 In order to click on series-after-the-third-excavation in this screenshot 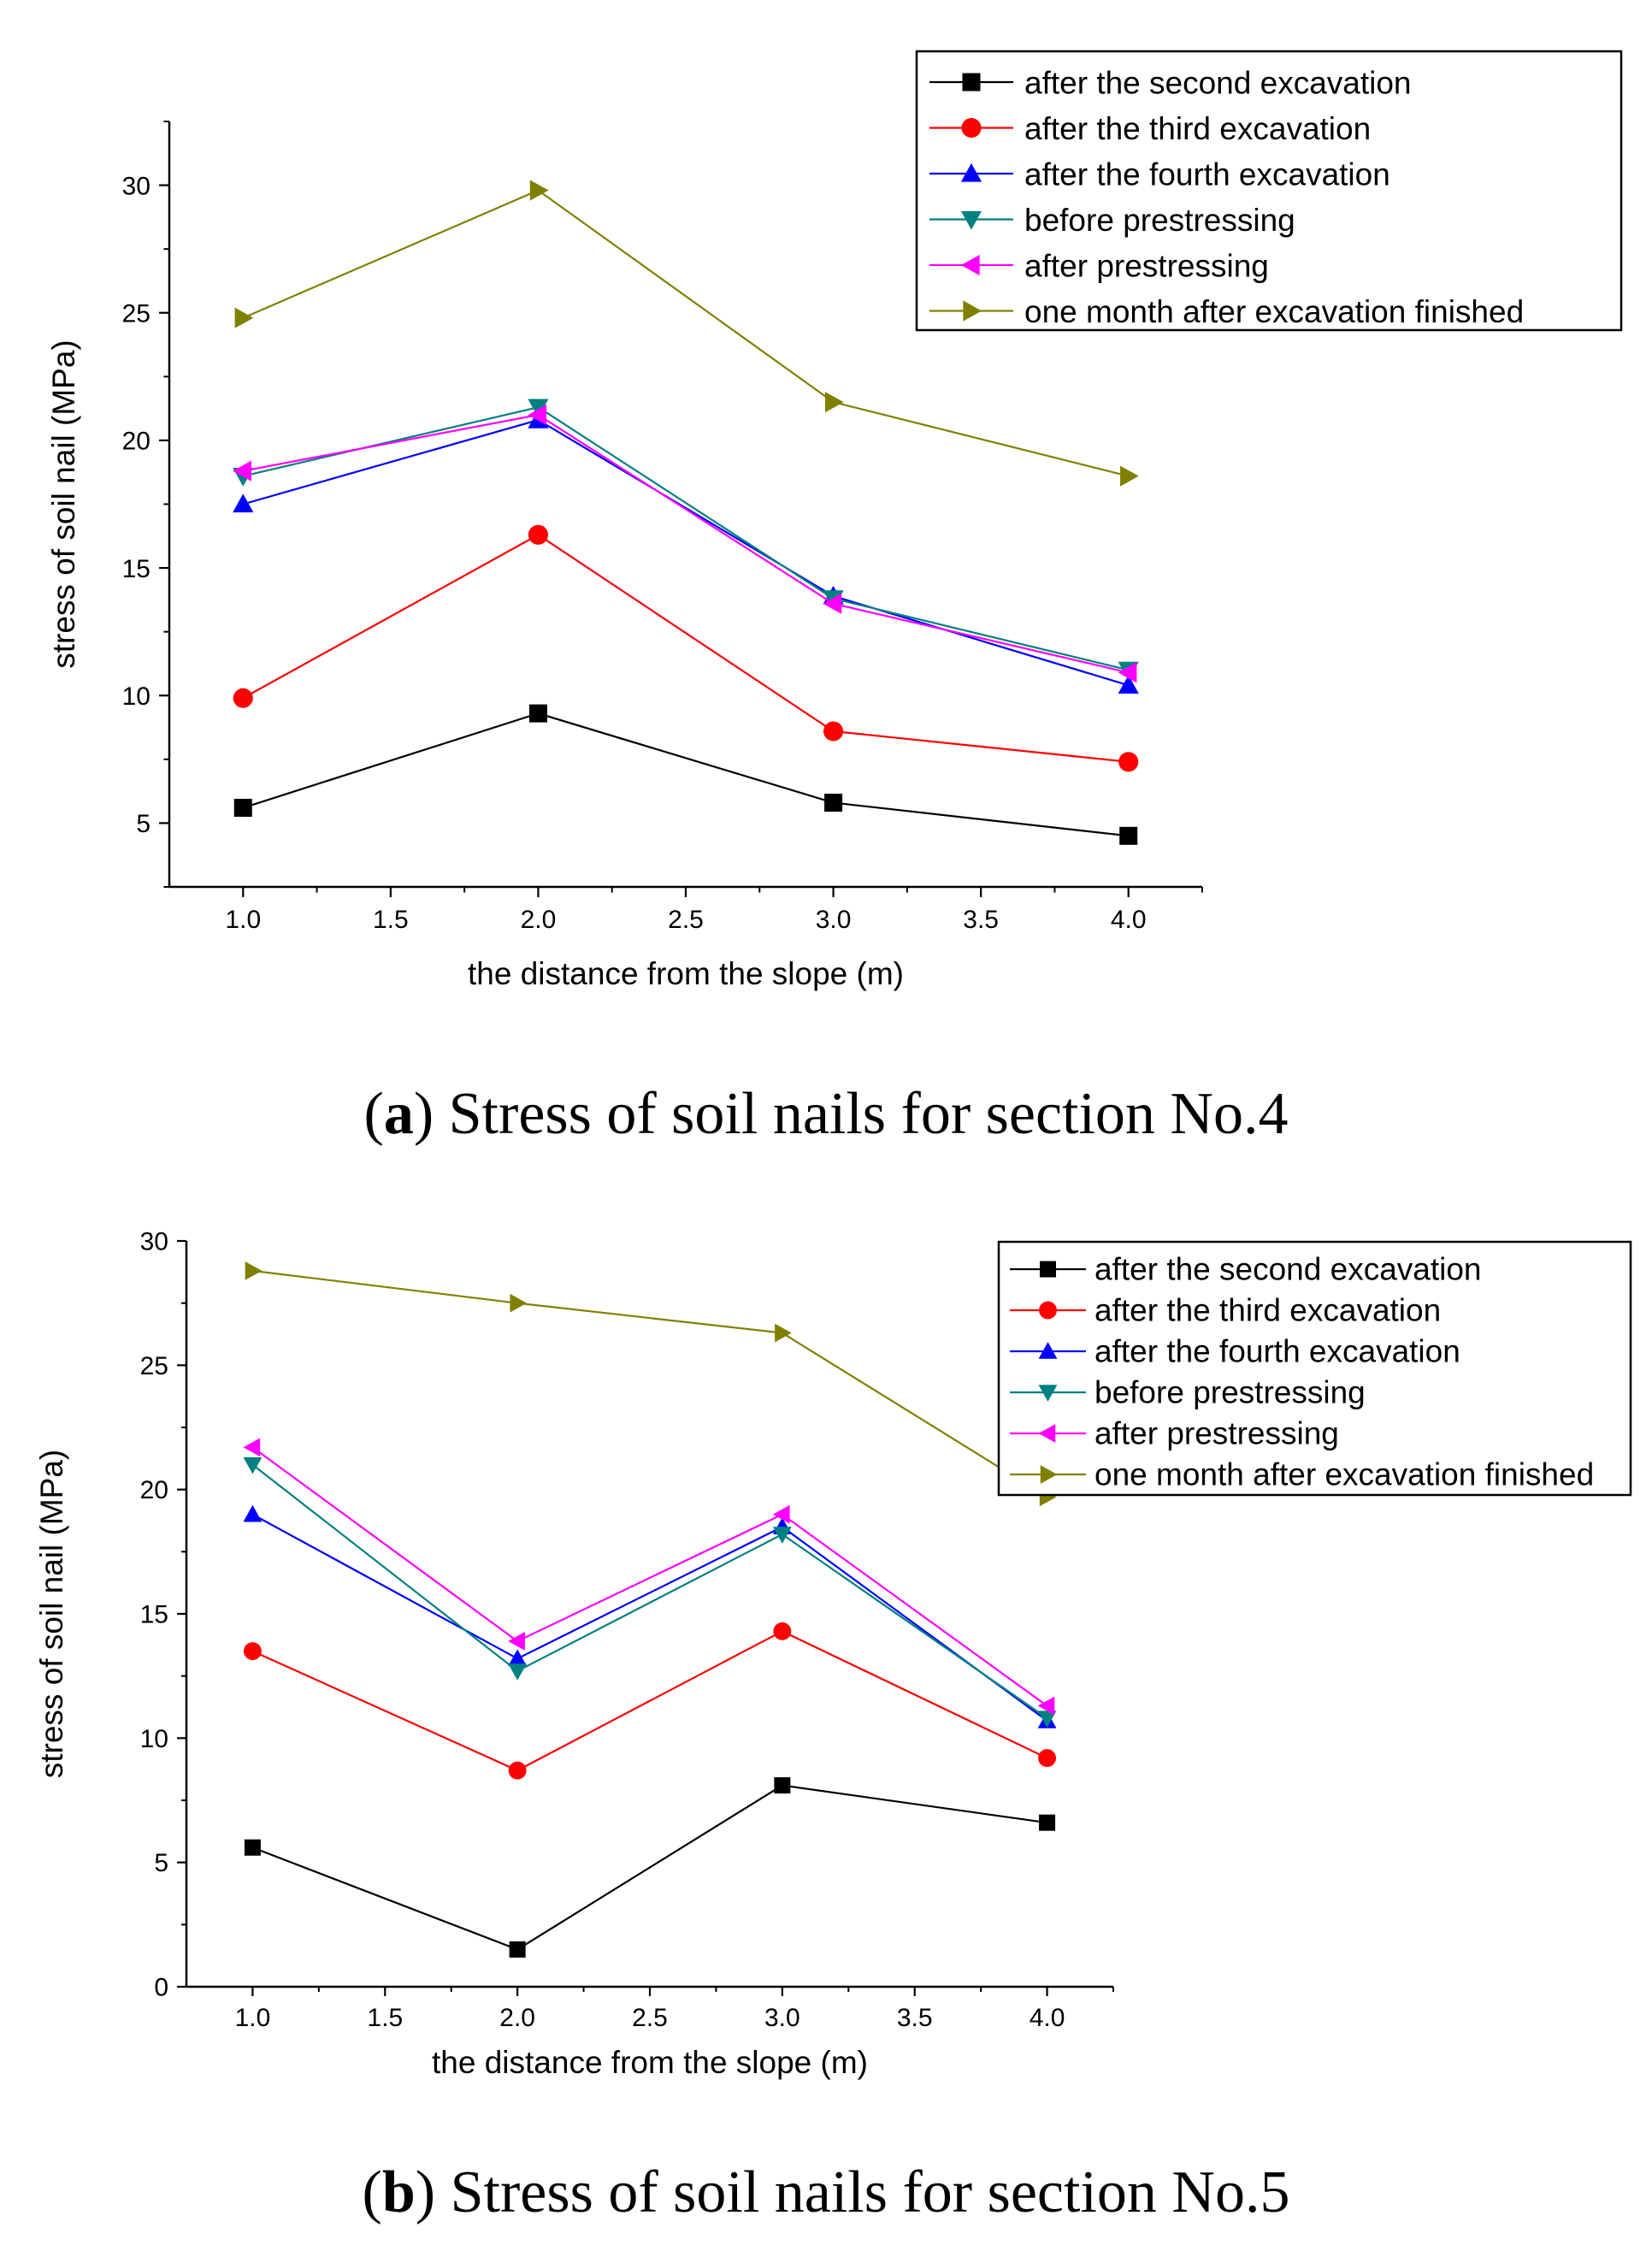, I will do `click(686, 648)`.